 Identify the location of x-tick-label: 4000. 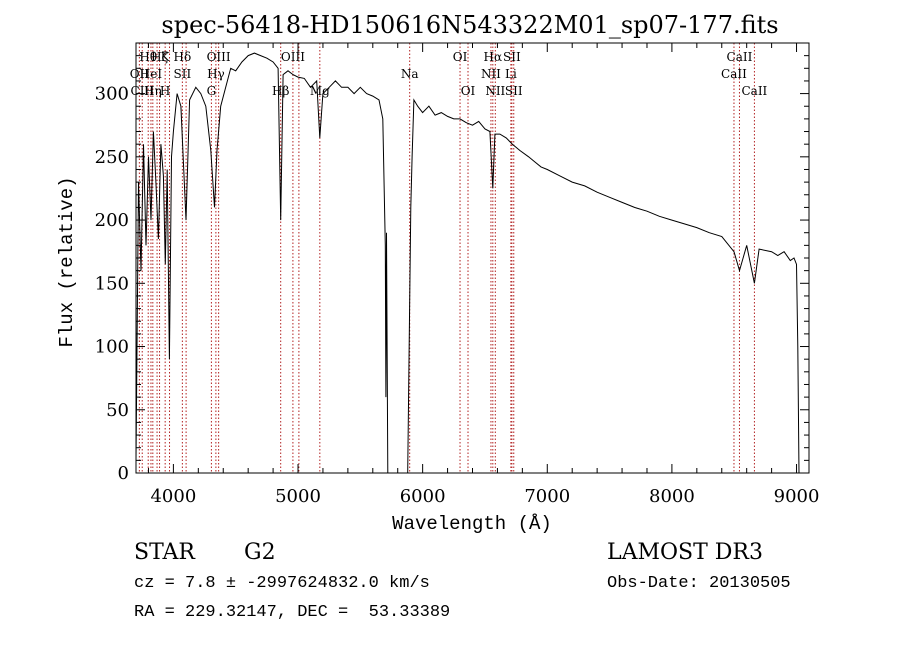
(173, 496).